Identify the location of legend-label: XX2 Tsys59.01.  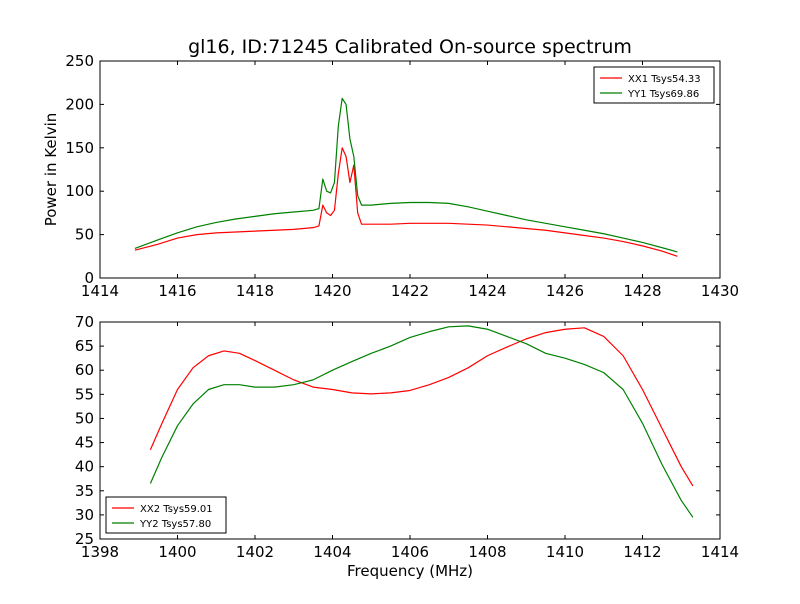
(176, 509).